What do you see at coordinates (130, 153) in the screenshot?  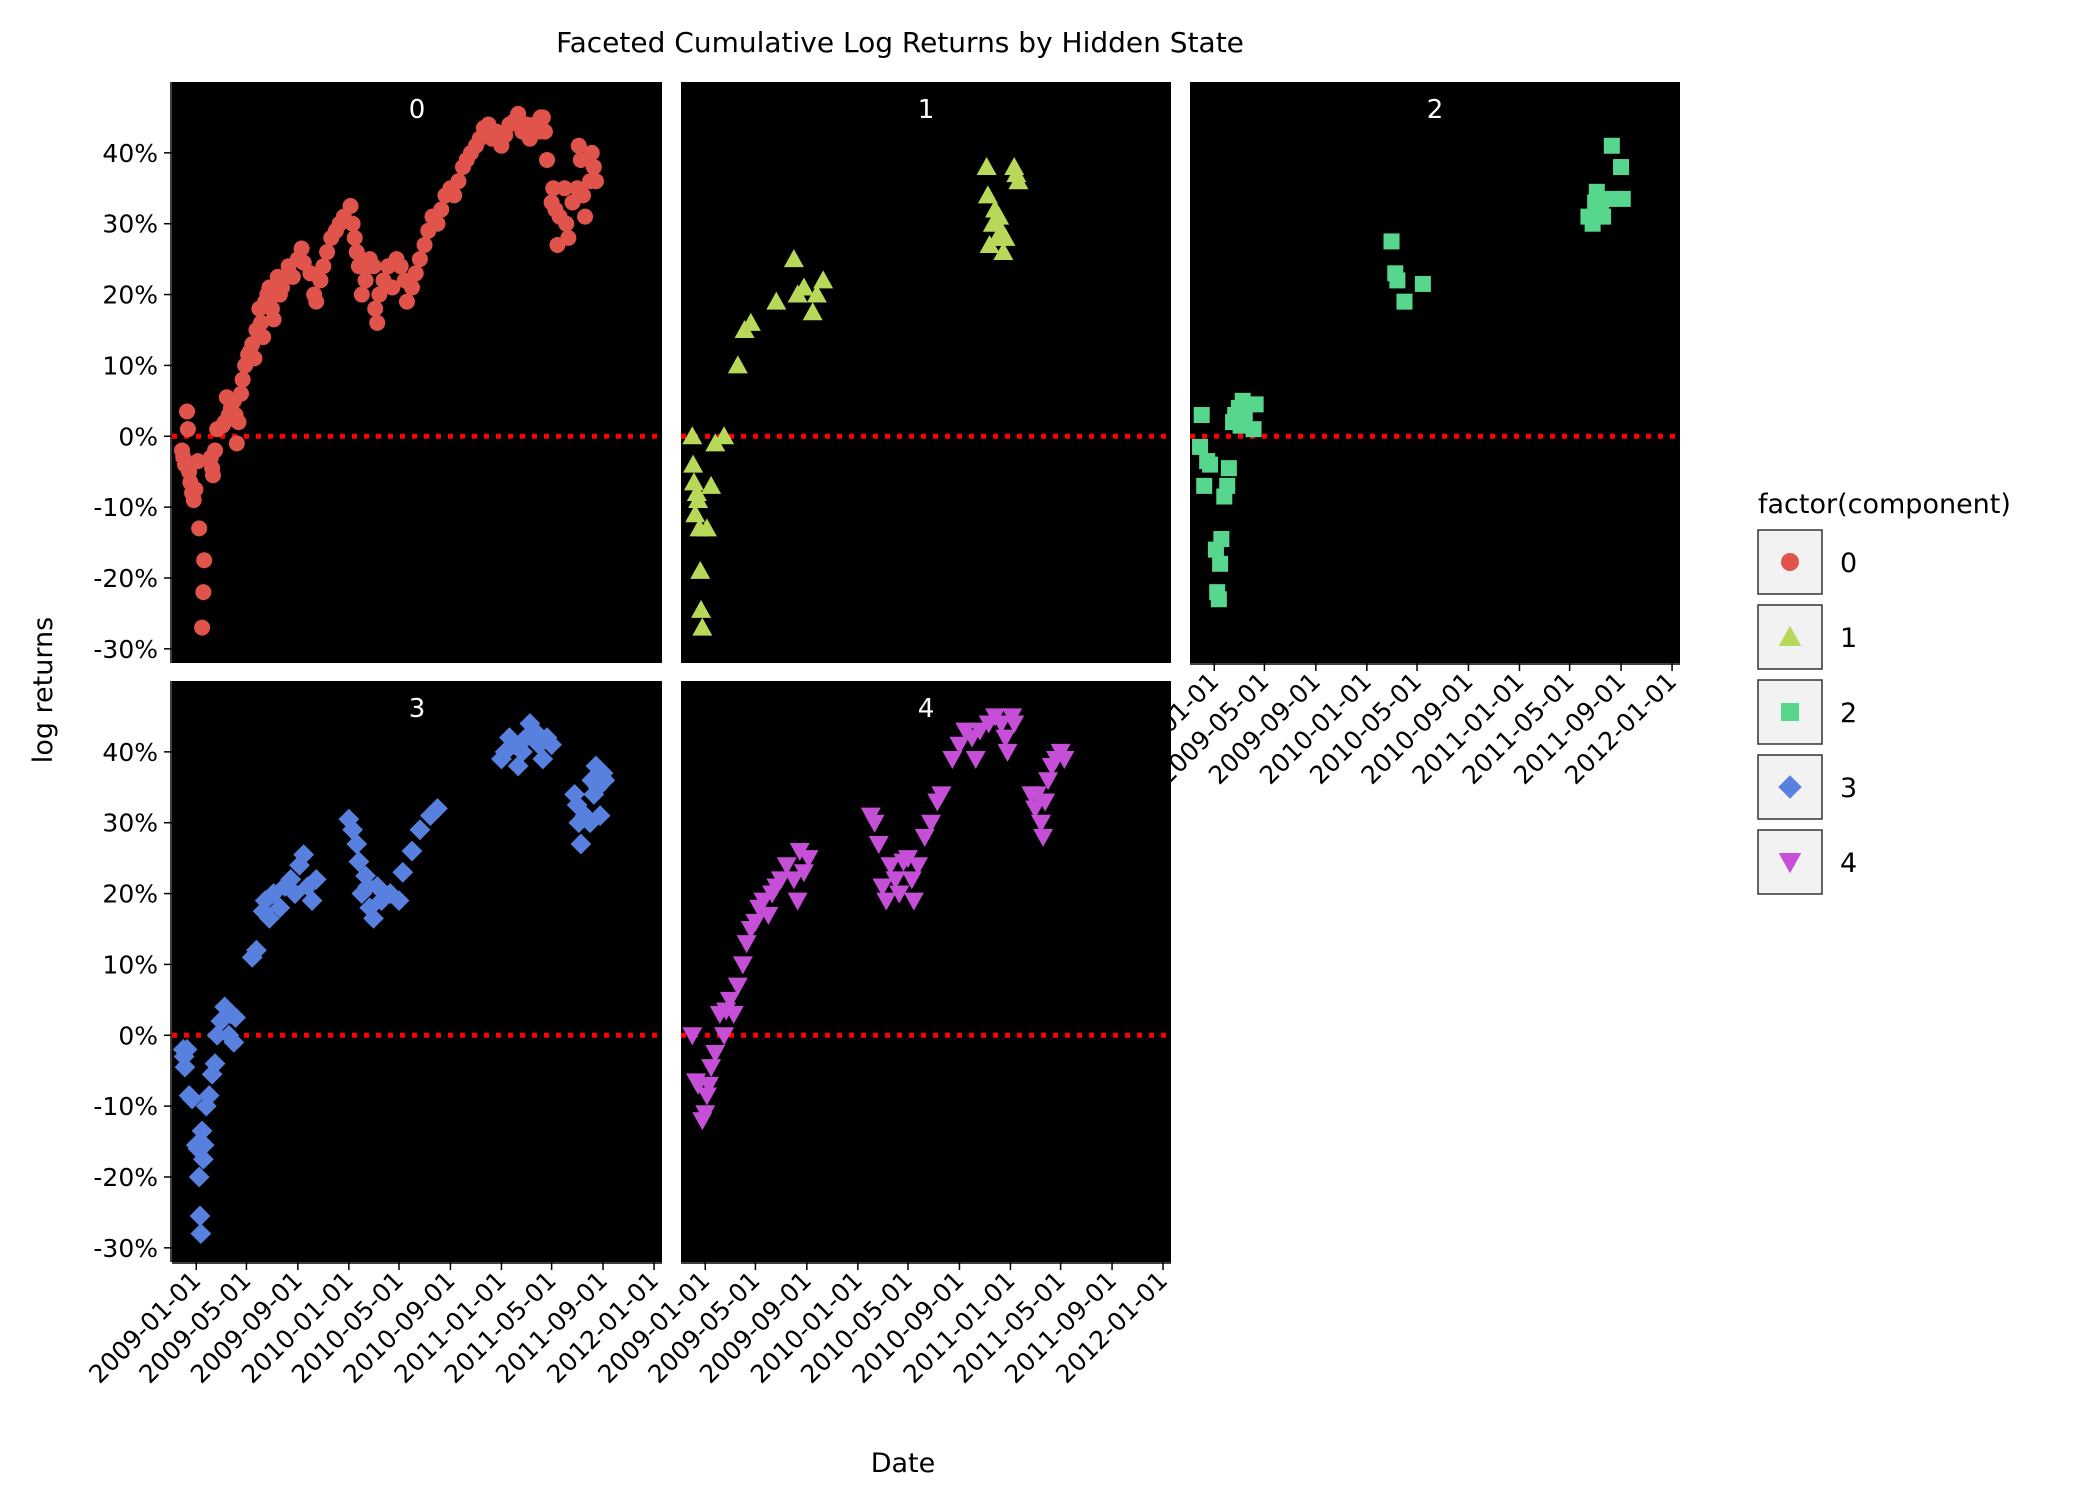 I see `y-tick-label: 40%` at bounding box center [130, 153].